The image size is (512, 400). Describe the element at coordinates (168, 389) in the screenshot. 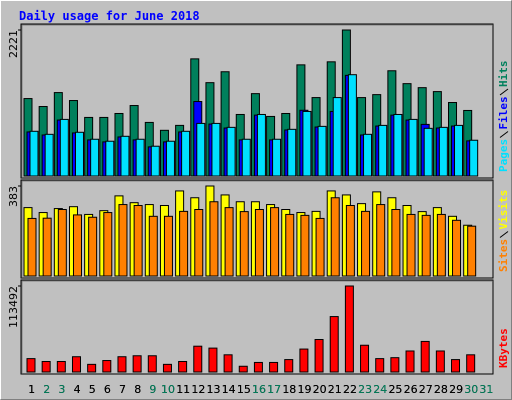

I see `x-tick-label: 10` at that location.